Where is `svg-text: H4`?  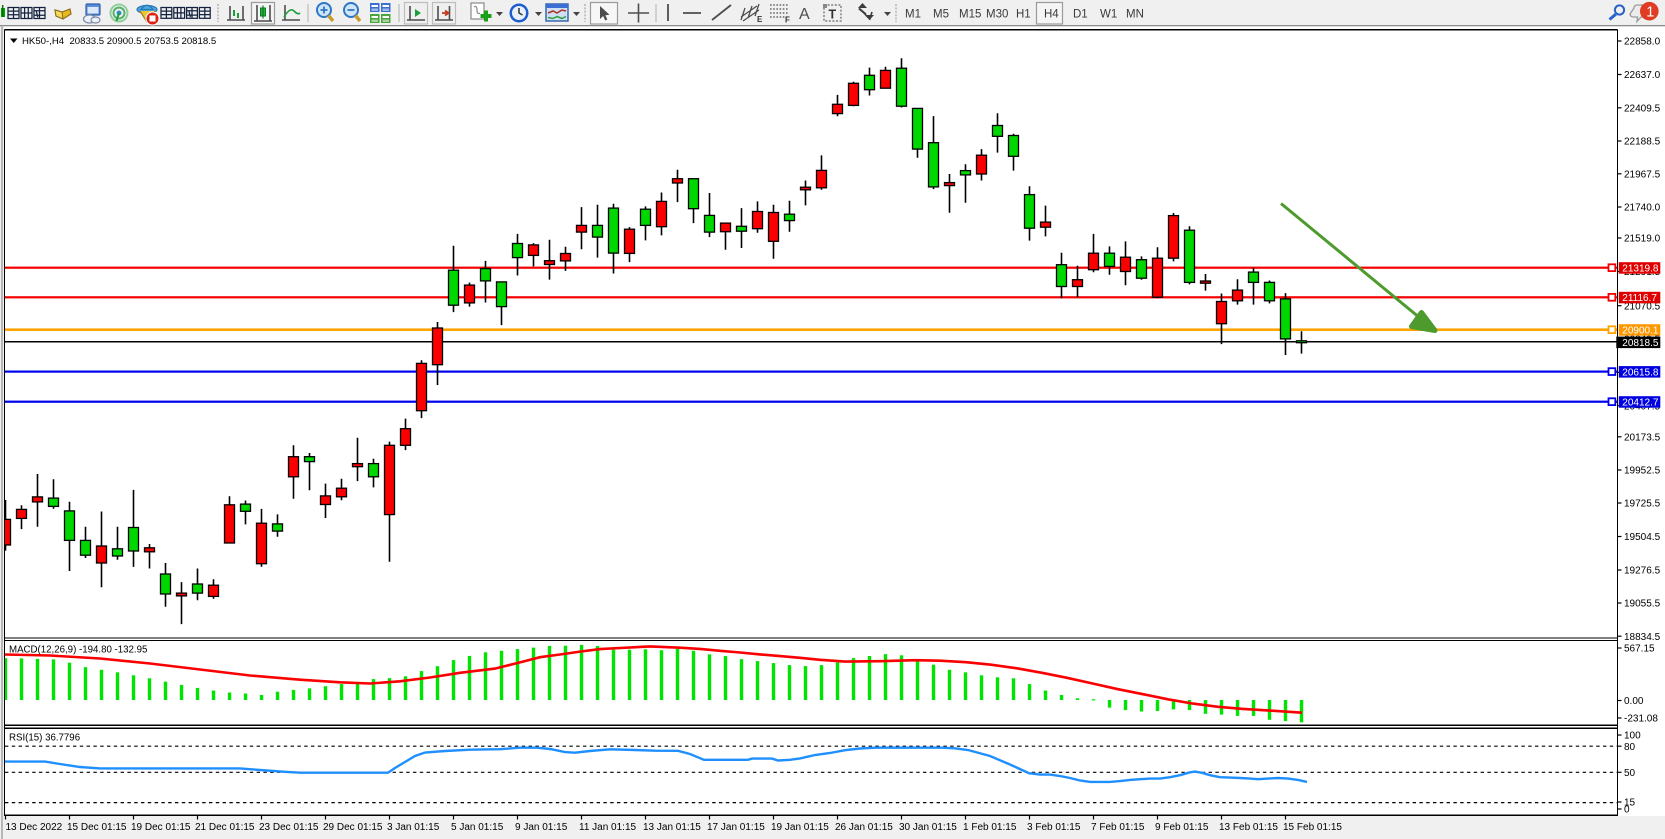
svg-text: H4 is located at coordinates (1051, 15).